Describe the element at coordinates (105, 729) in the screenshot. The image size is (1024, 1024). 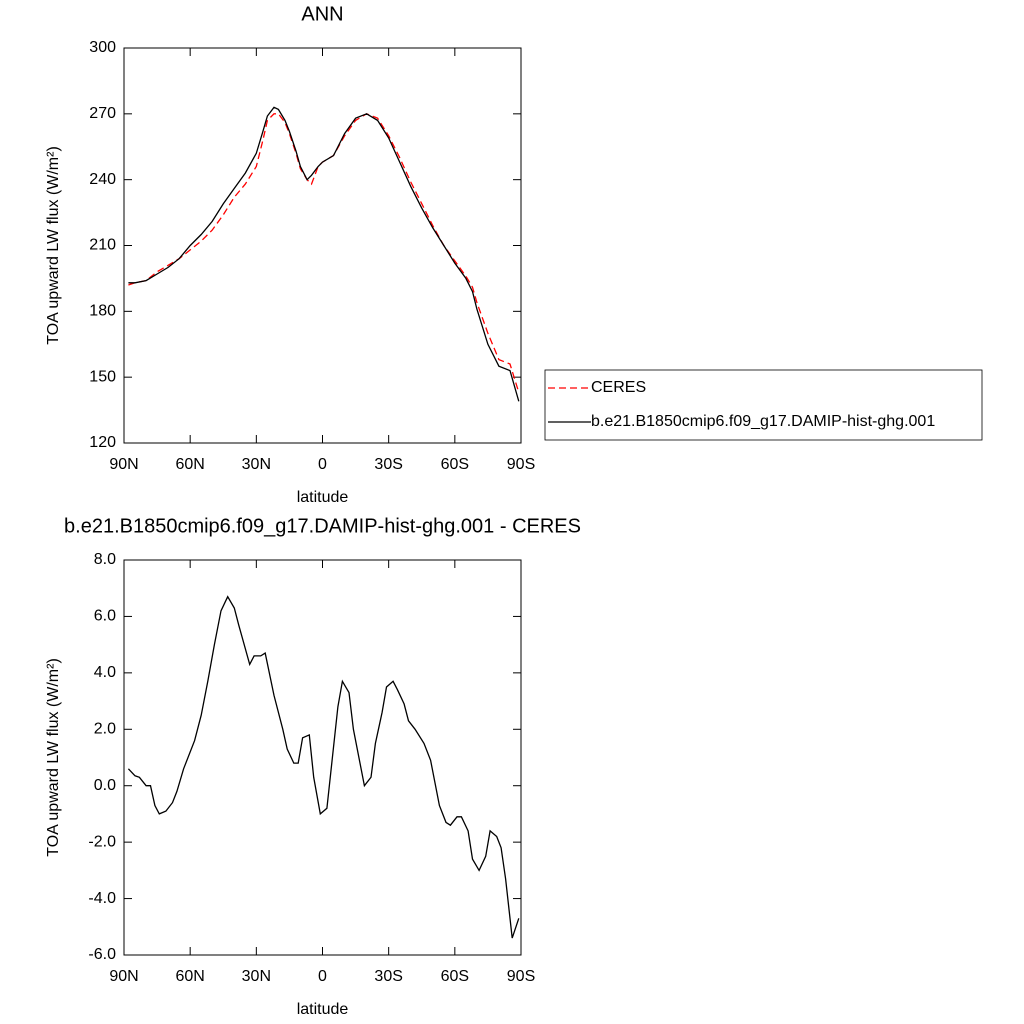
I see `y-tick-label: 2.0` at that location.